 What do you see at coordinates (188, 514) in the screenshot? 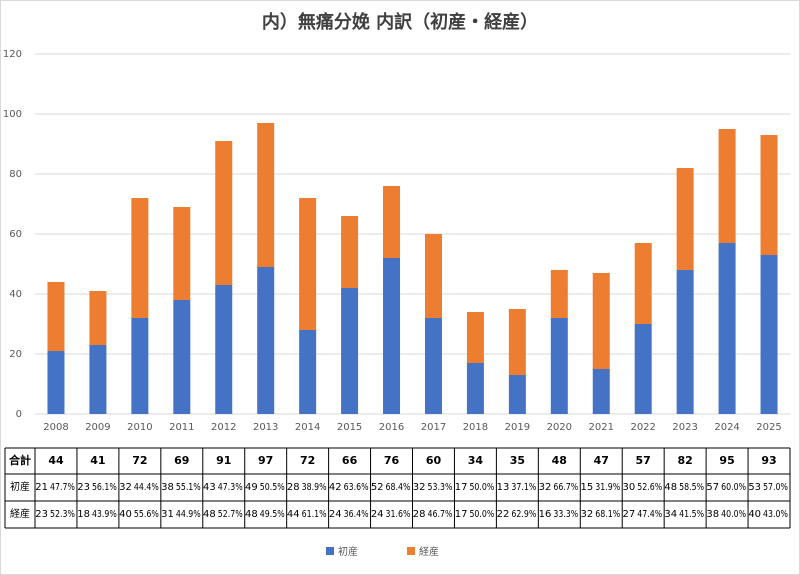
I see `share-cell: 44.9%` at bounding box center [188, 514].